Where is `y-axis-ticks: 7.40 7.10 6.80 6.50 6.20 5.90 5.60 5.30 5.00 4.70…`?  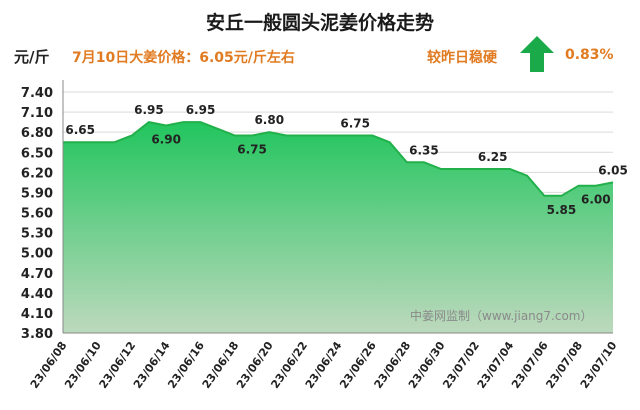
y-axis-ticks: 7.40 7.10 6.80 6.50 6.20 5.90 5.60 5.30 5.00 4.70… is located at coordinates (37, 214).